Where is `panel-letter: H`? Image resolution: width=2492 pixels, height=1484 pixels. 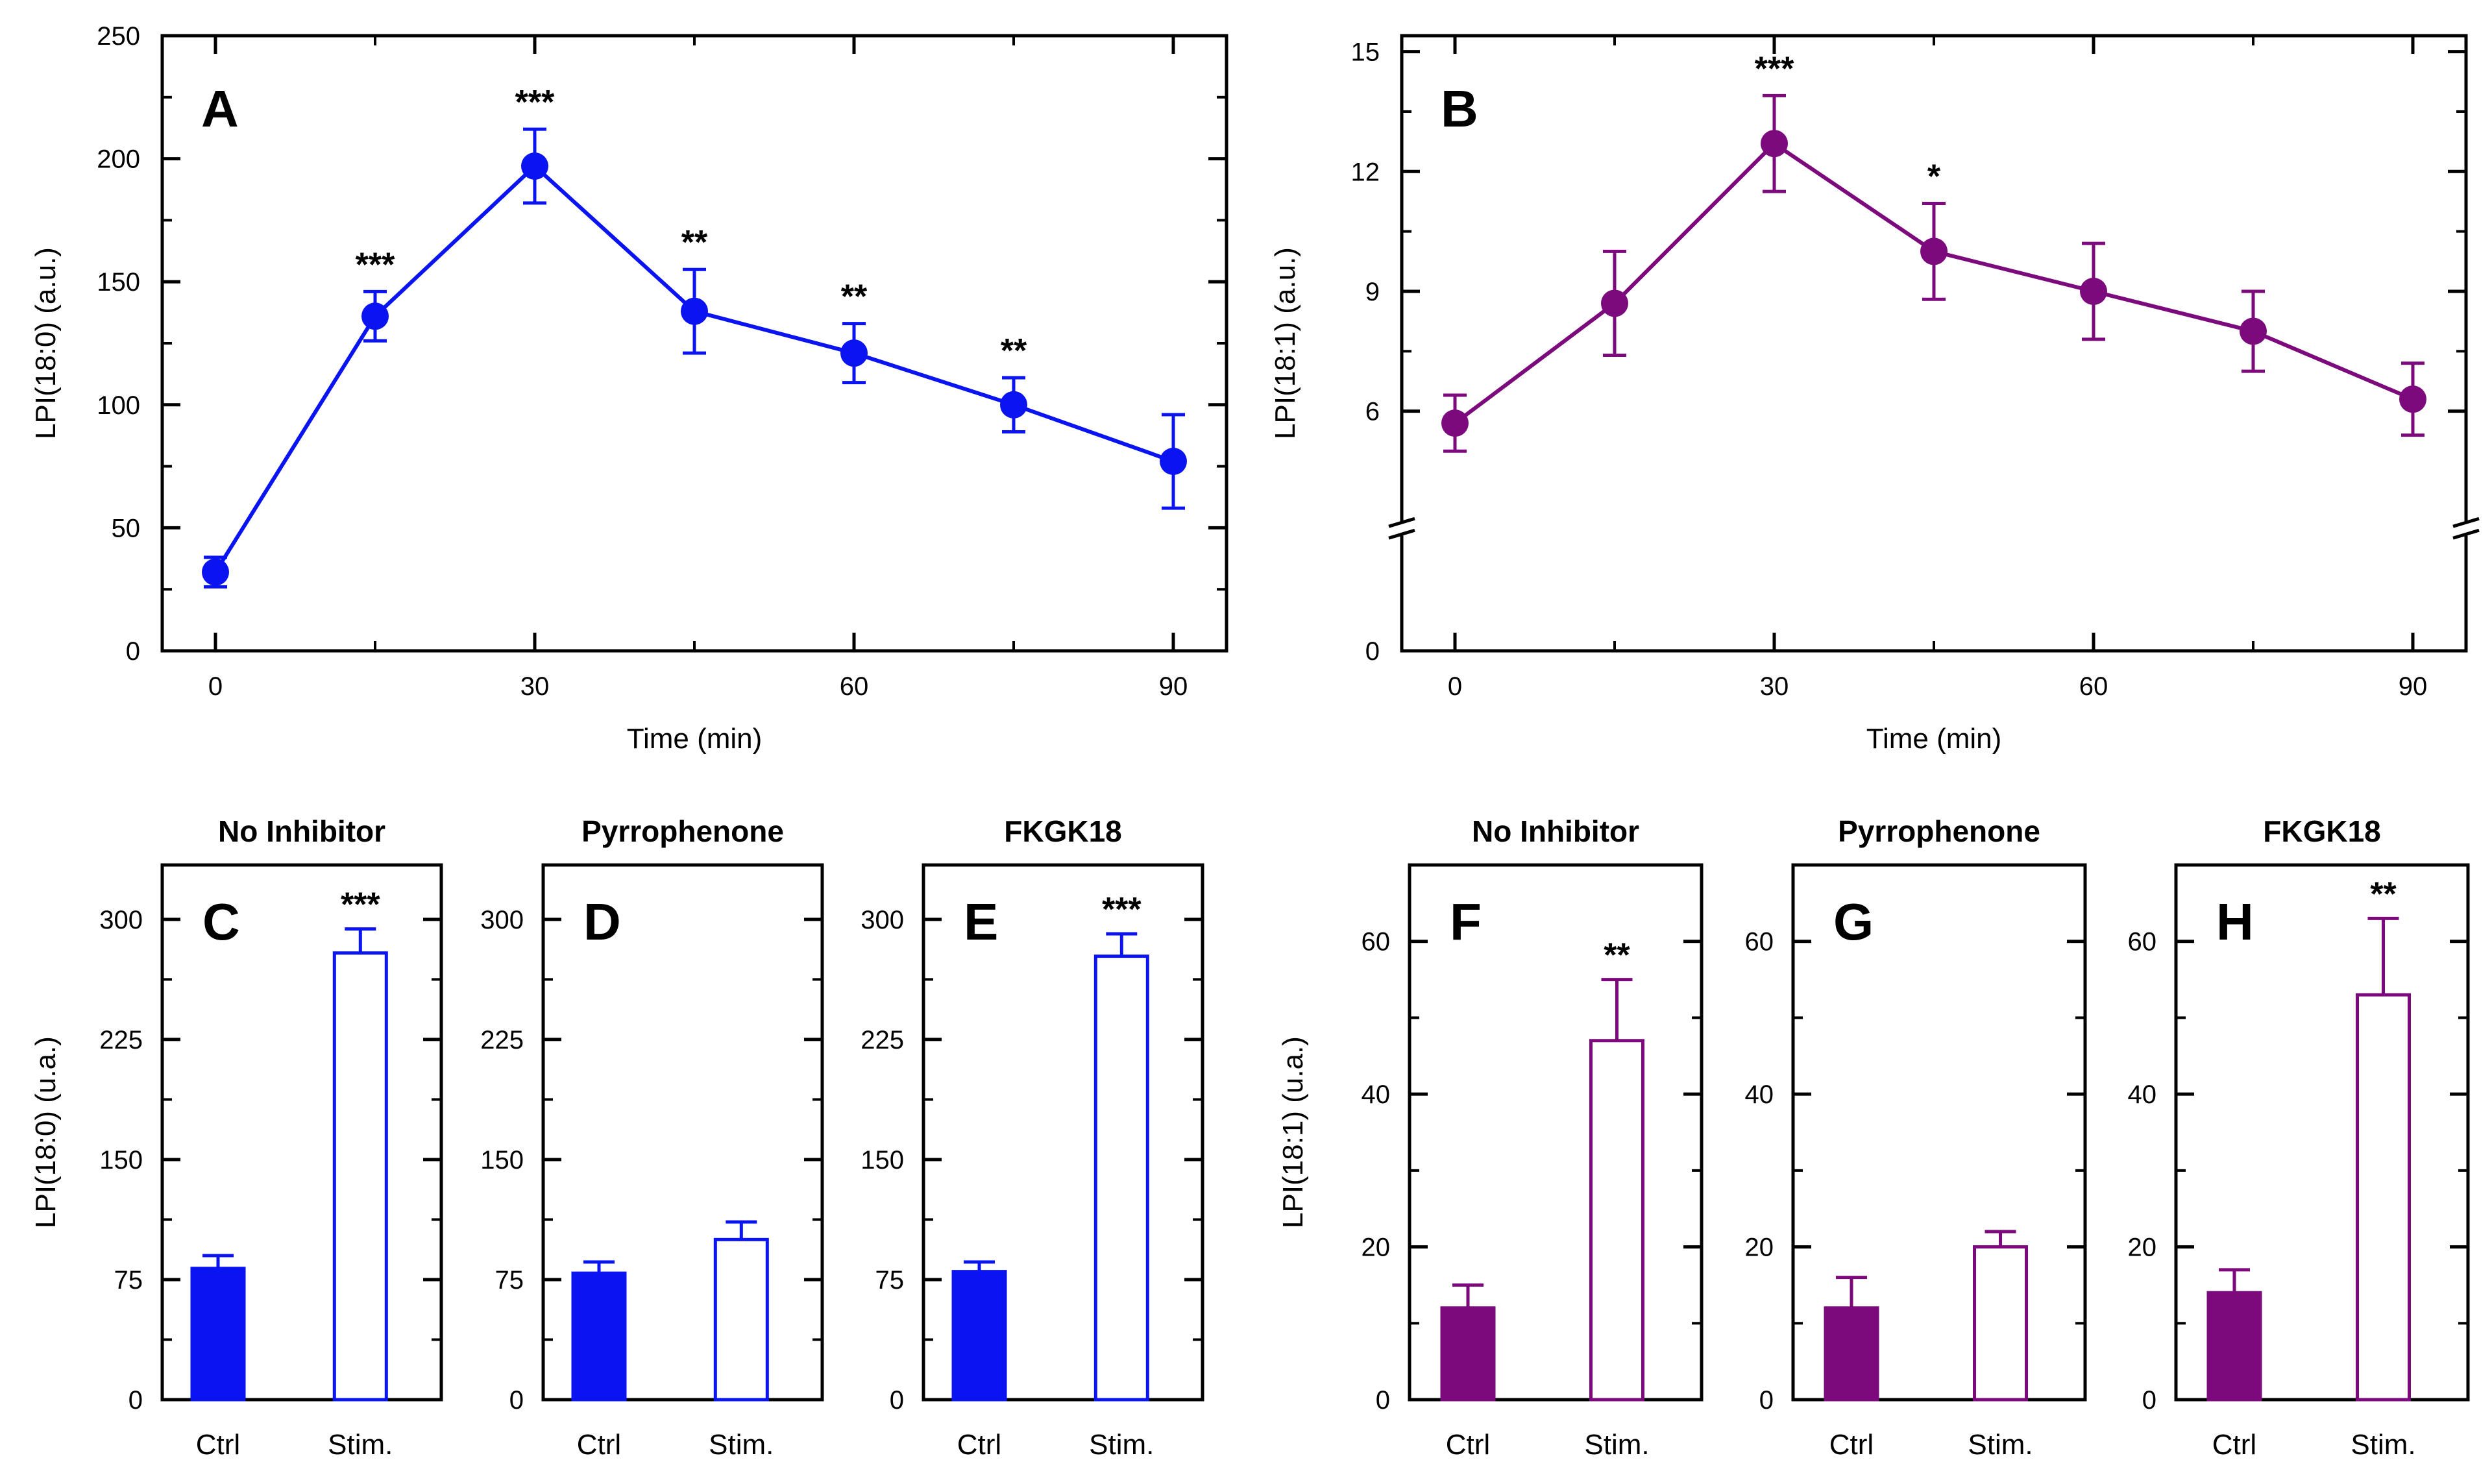
panel-letter: H is located at coordinates (2235, 922).